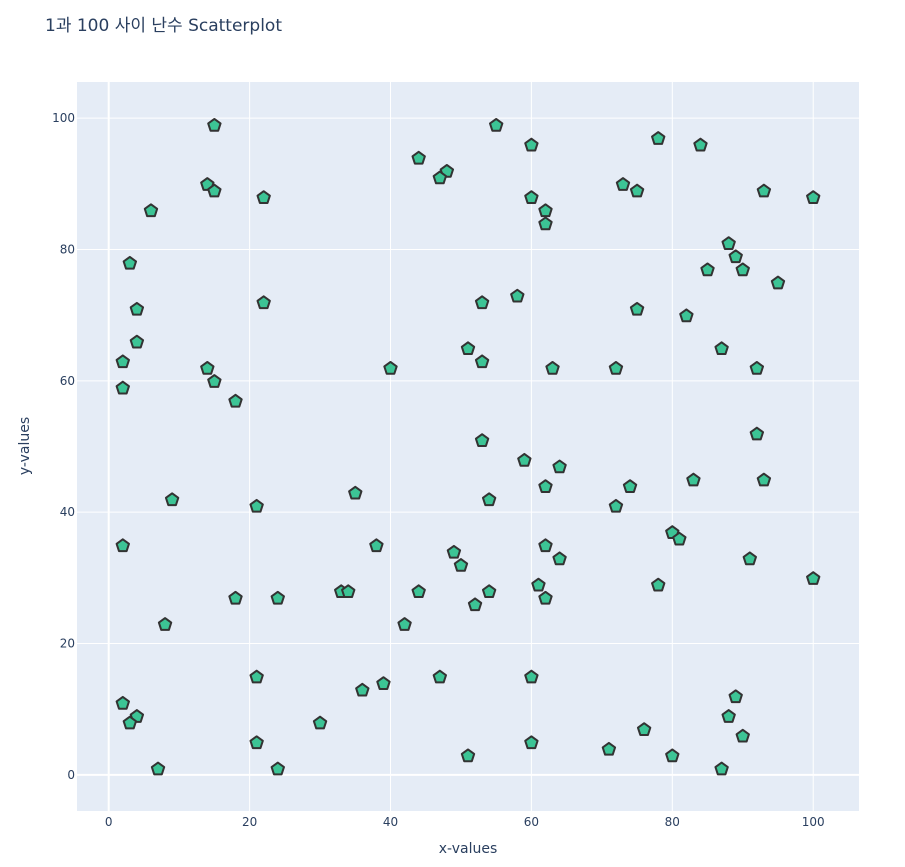  Describe the element at coordinates (390, 822) in the screenshot. I see `x-tick-label: 40` at that location.